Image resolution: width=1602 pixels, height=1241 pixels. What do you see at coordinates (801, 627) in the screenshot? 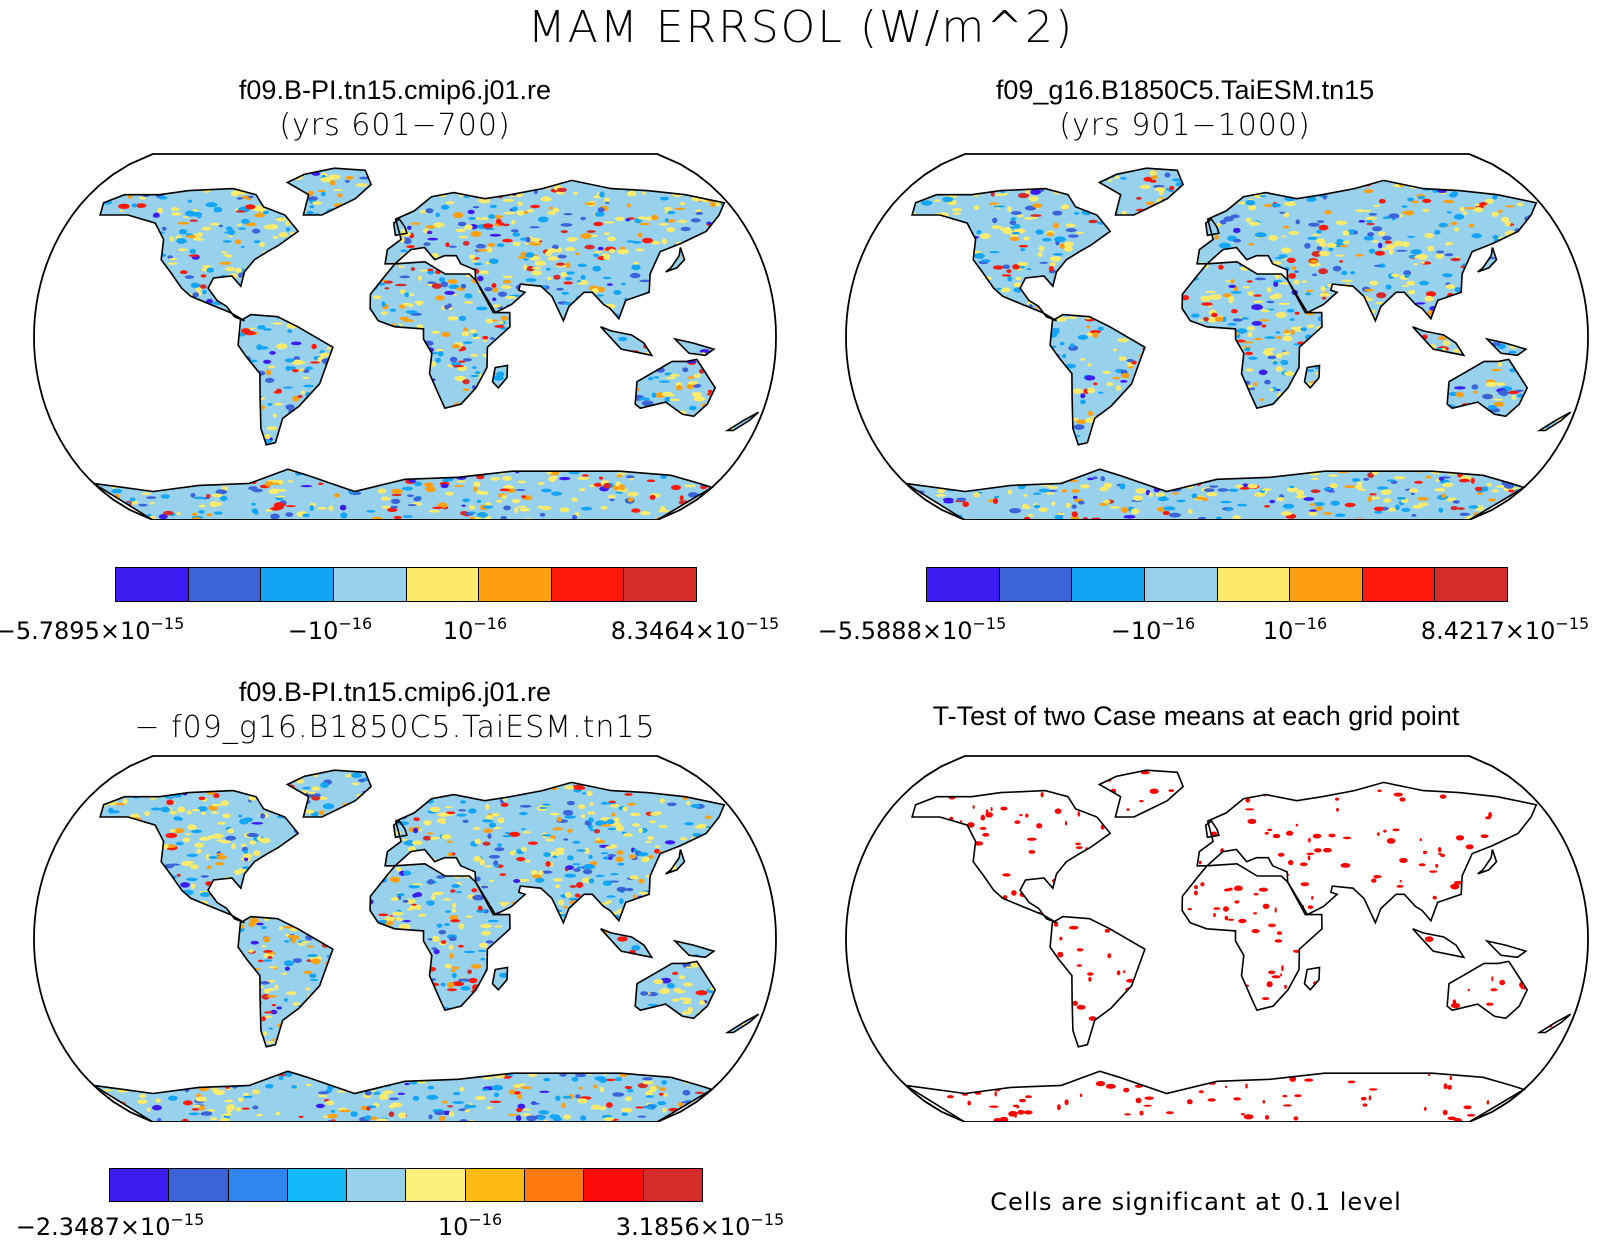
I see `panel-2-colorbar-labels: −5.5888×10⁻¹⁵ −10−16 10−16 8.4217×10⁻¹⁵` at bounding box center [801, 627].